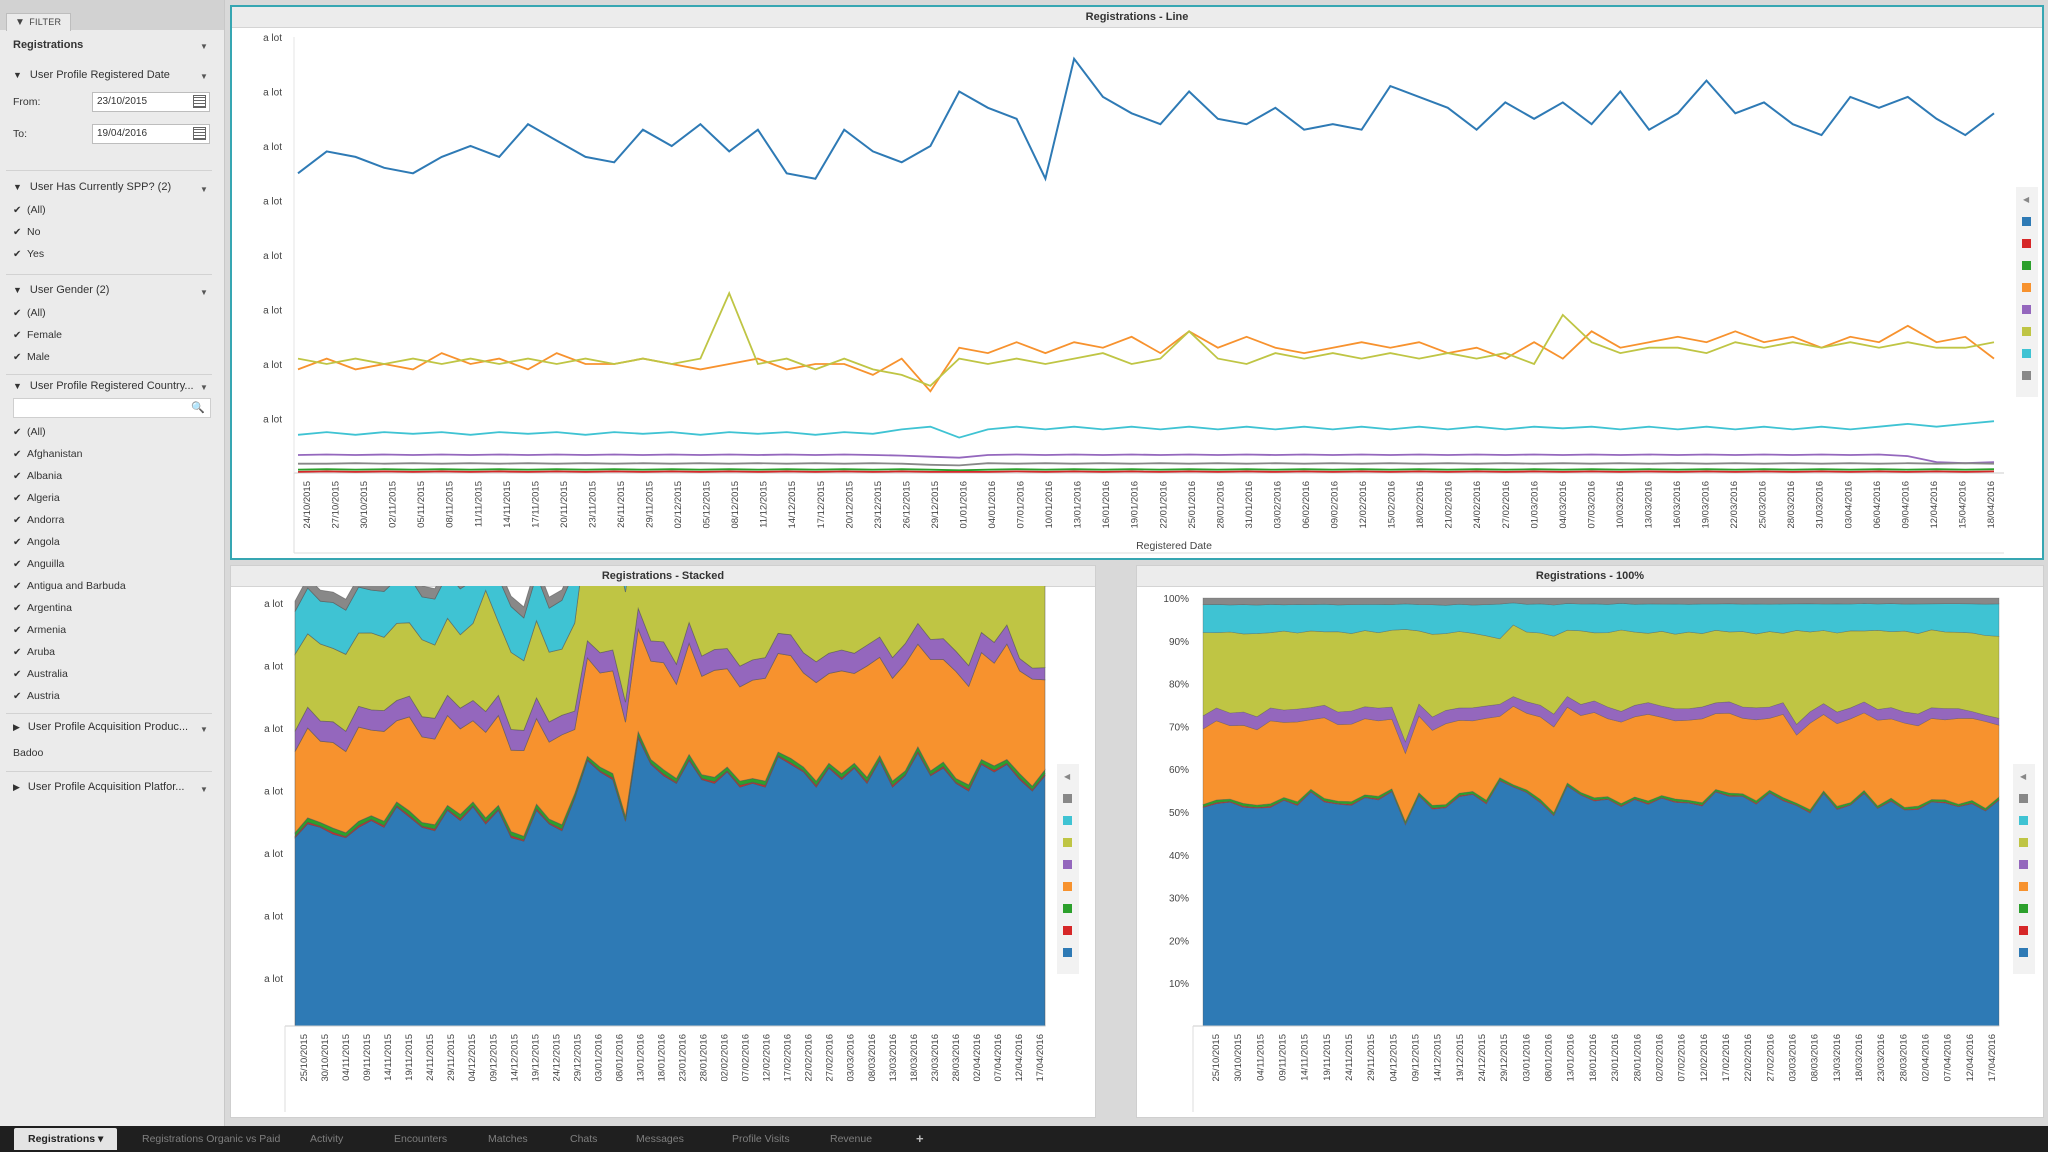 This screenshot has width=2048, height=1152. I want to click on sheet-tab: Activity, so click(327, 1139).